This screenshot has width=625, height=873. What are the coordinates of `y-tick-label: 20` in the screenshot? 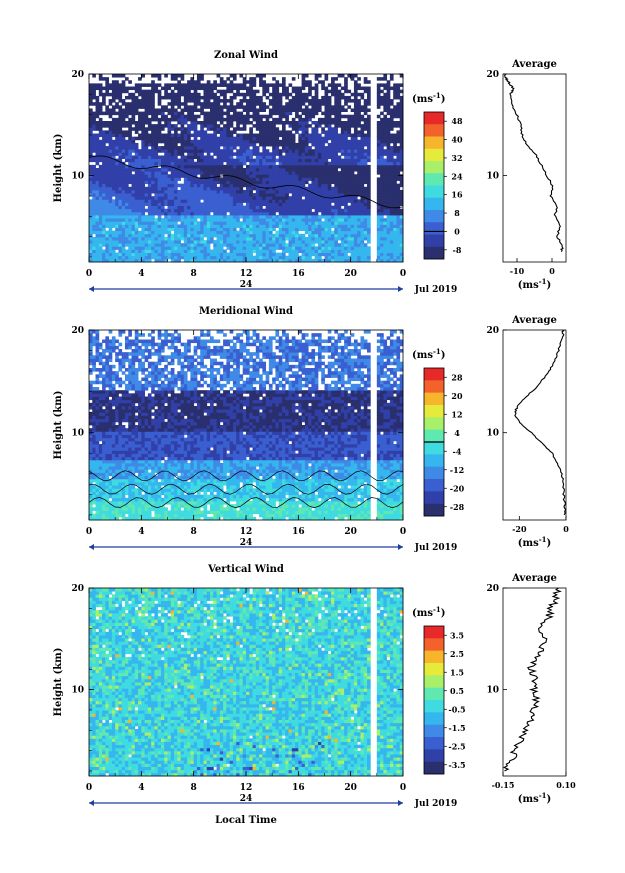 It's located at (77, 75).